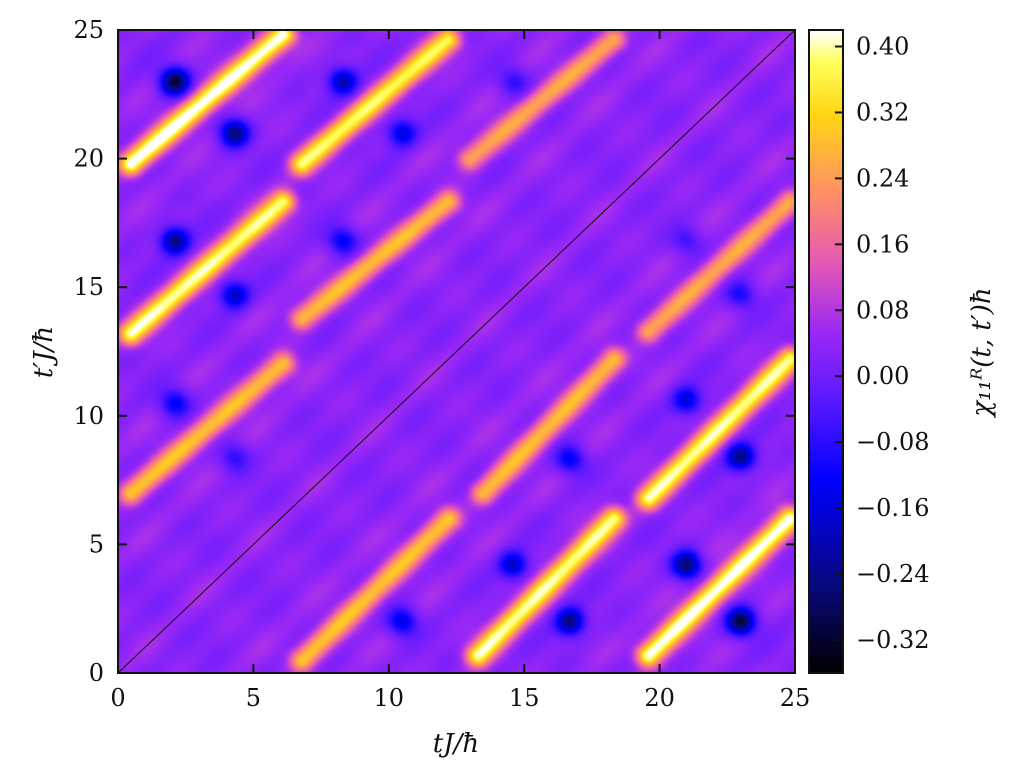 The image size is (1017, 782). Describe the element at coordinates (893, 640) in the screenshot. I see `colorbar-tick-label: −0.32` at that location.